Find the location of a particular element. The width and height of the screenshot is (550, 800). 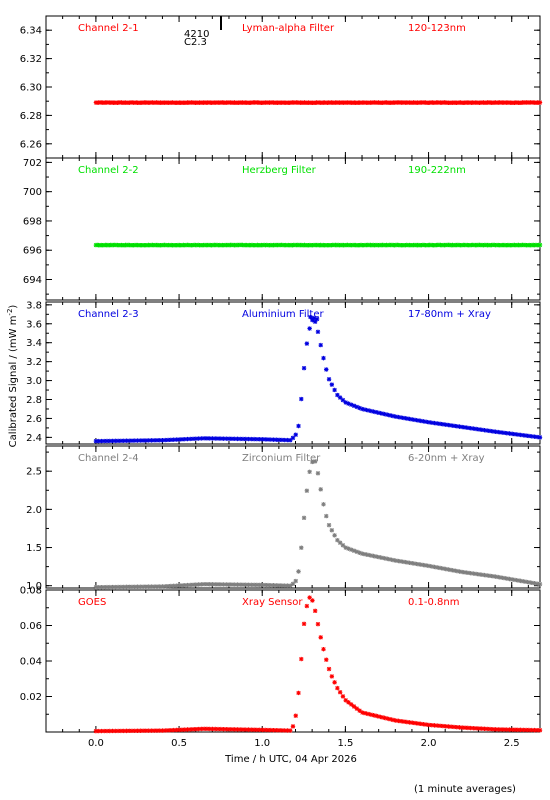

series-points is located at coordinates (318, 103).